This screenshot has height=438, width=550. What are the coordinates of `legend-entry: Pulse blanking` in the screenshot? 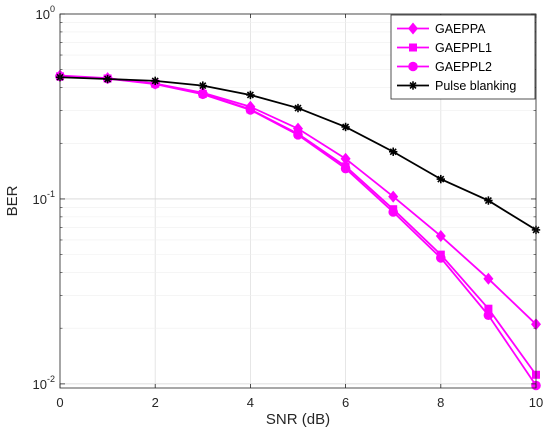 It's located at (475, 86).